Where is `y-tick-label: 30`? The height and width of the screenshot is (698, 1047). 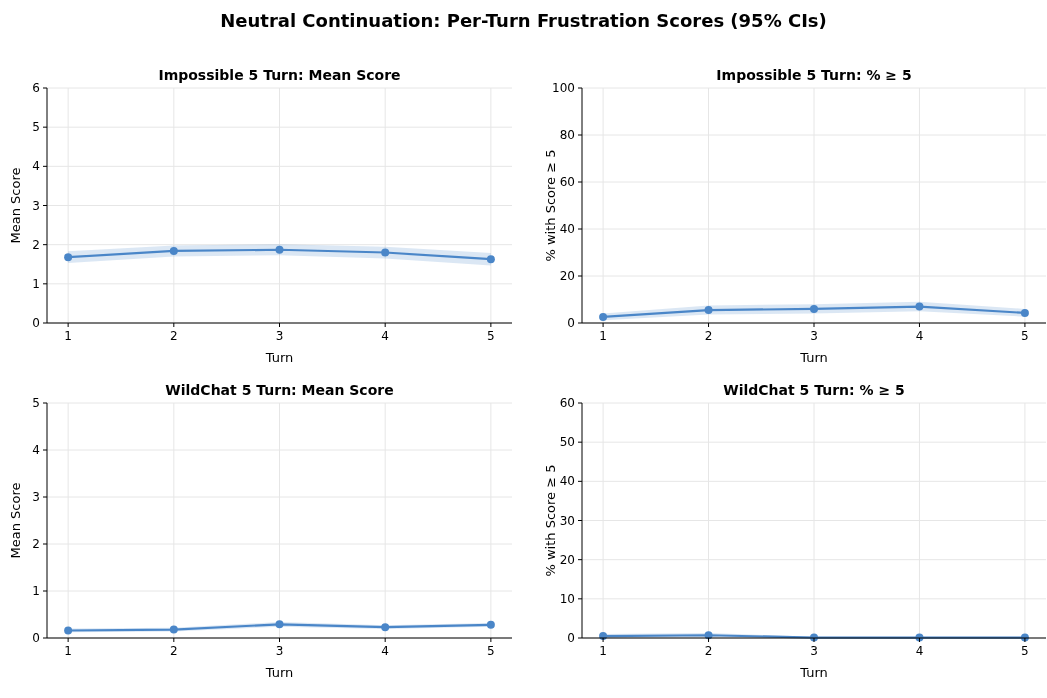
y-tick-label: 30 is located at coordinates (567, 520).